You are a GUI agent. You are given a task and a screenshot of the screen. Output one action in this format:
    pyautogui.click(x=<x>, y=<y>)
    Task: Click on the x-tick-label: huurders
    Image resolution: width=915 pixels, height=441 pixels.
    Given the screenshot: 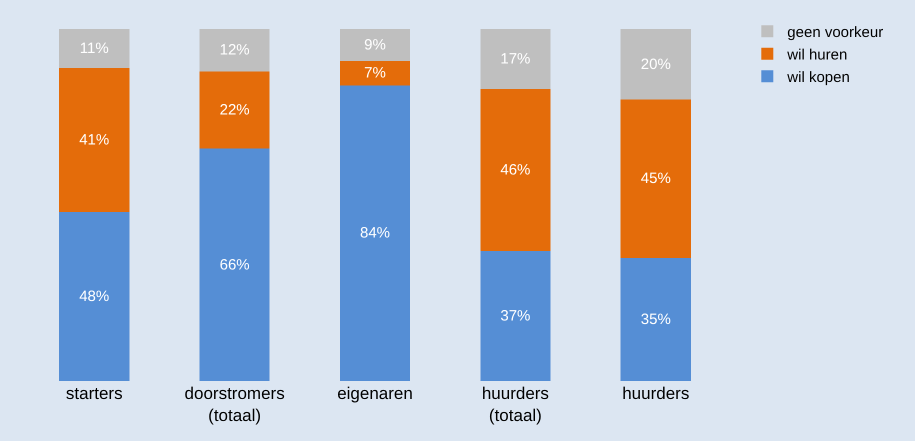 What is the action you would take?
    pyautogui.click(x=656, y=393)
    